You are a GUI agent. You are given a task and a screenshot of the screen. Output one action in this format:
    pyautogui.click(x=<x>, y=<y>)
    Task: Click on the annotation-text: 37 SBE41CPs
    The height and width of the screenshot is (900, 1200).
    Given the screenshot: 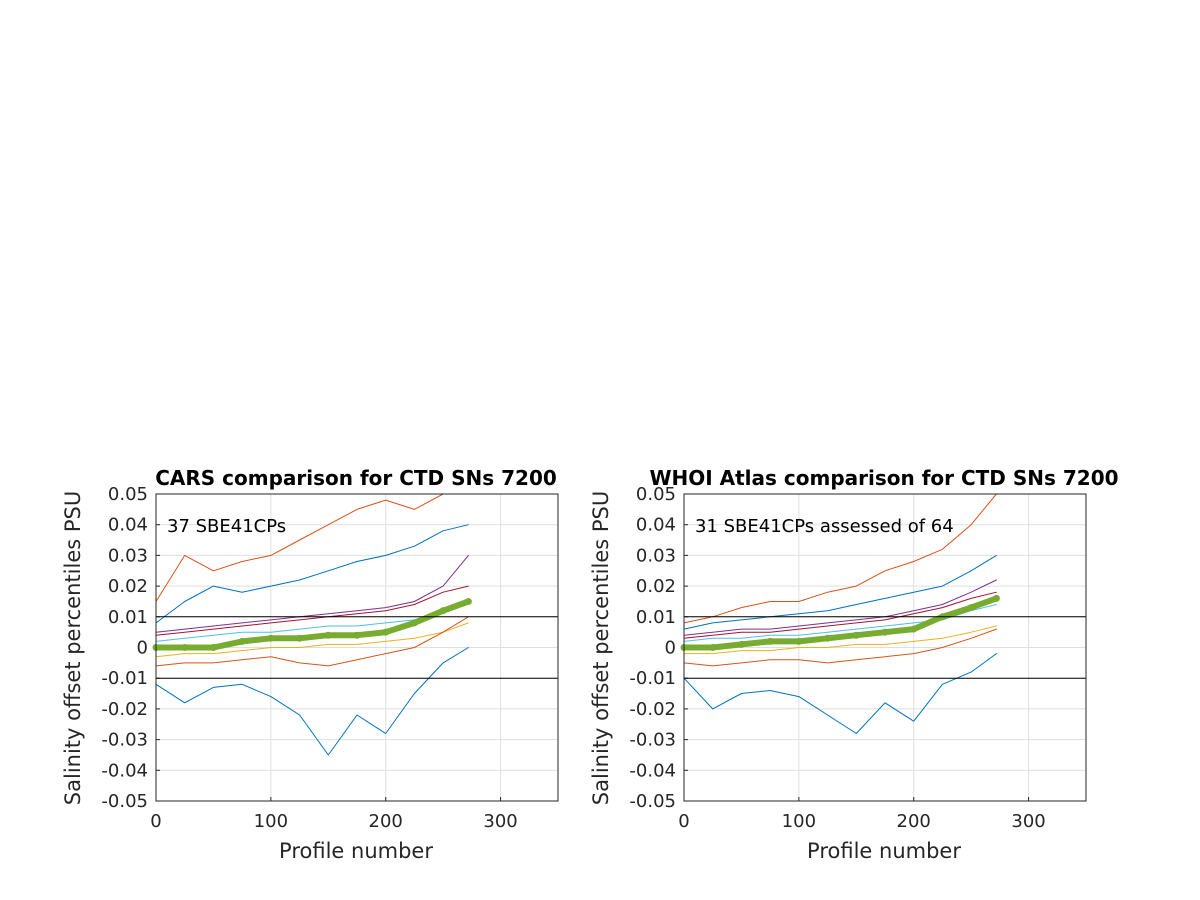 What is the action you would take?
    pyautogui.click(x=226, y=526)
    